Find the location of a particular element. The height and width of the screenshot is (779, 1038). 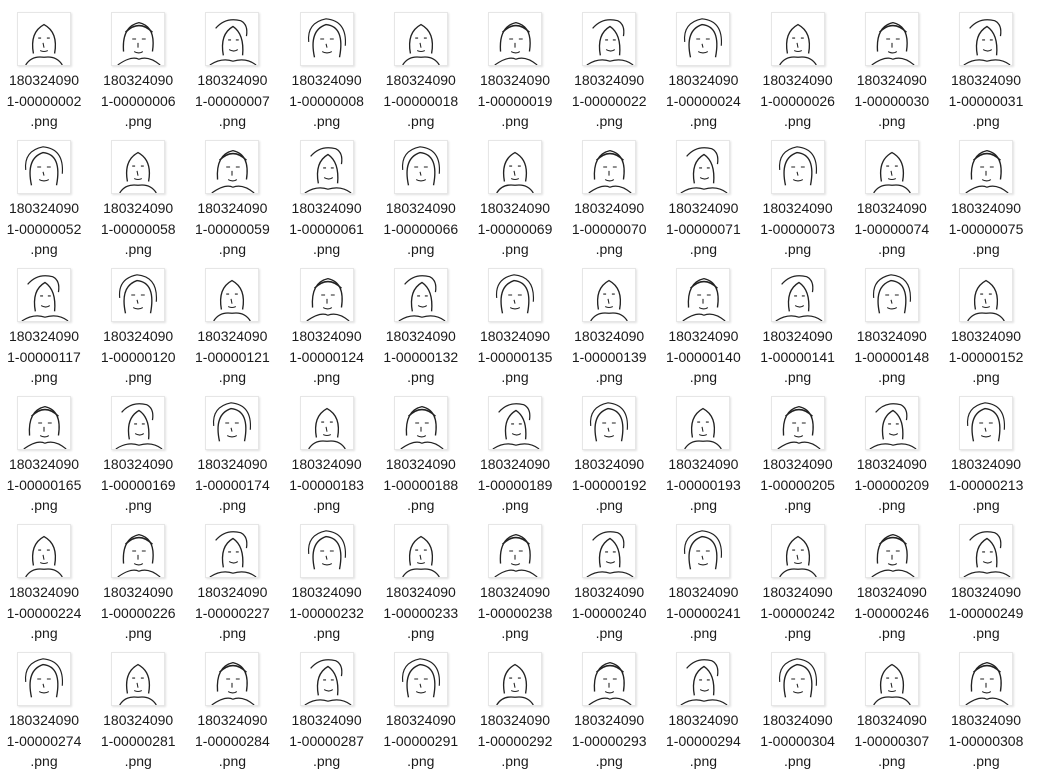

file-item: 180324090 1-00000240 .png is located at coordinates (609, 576).